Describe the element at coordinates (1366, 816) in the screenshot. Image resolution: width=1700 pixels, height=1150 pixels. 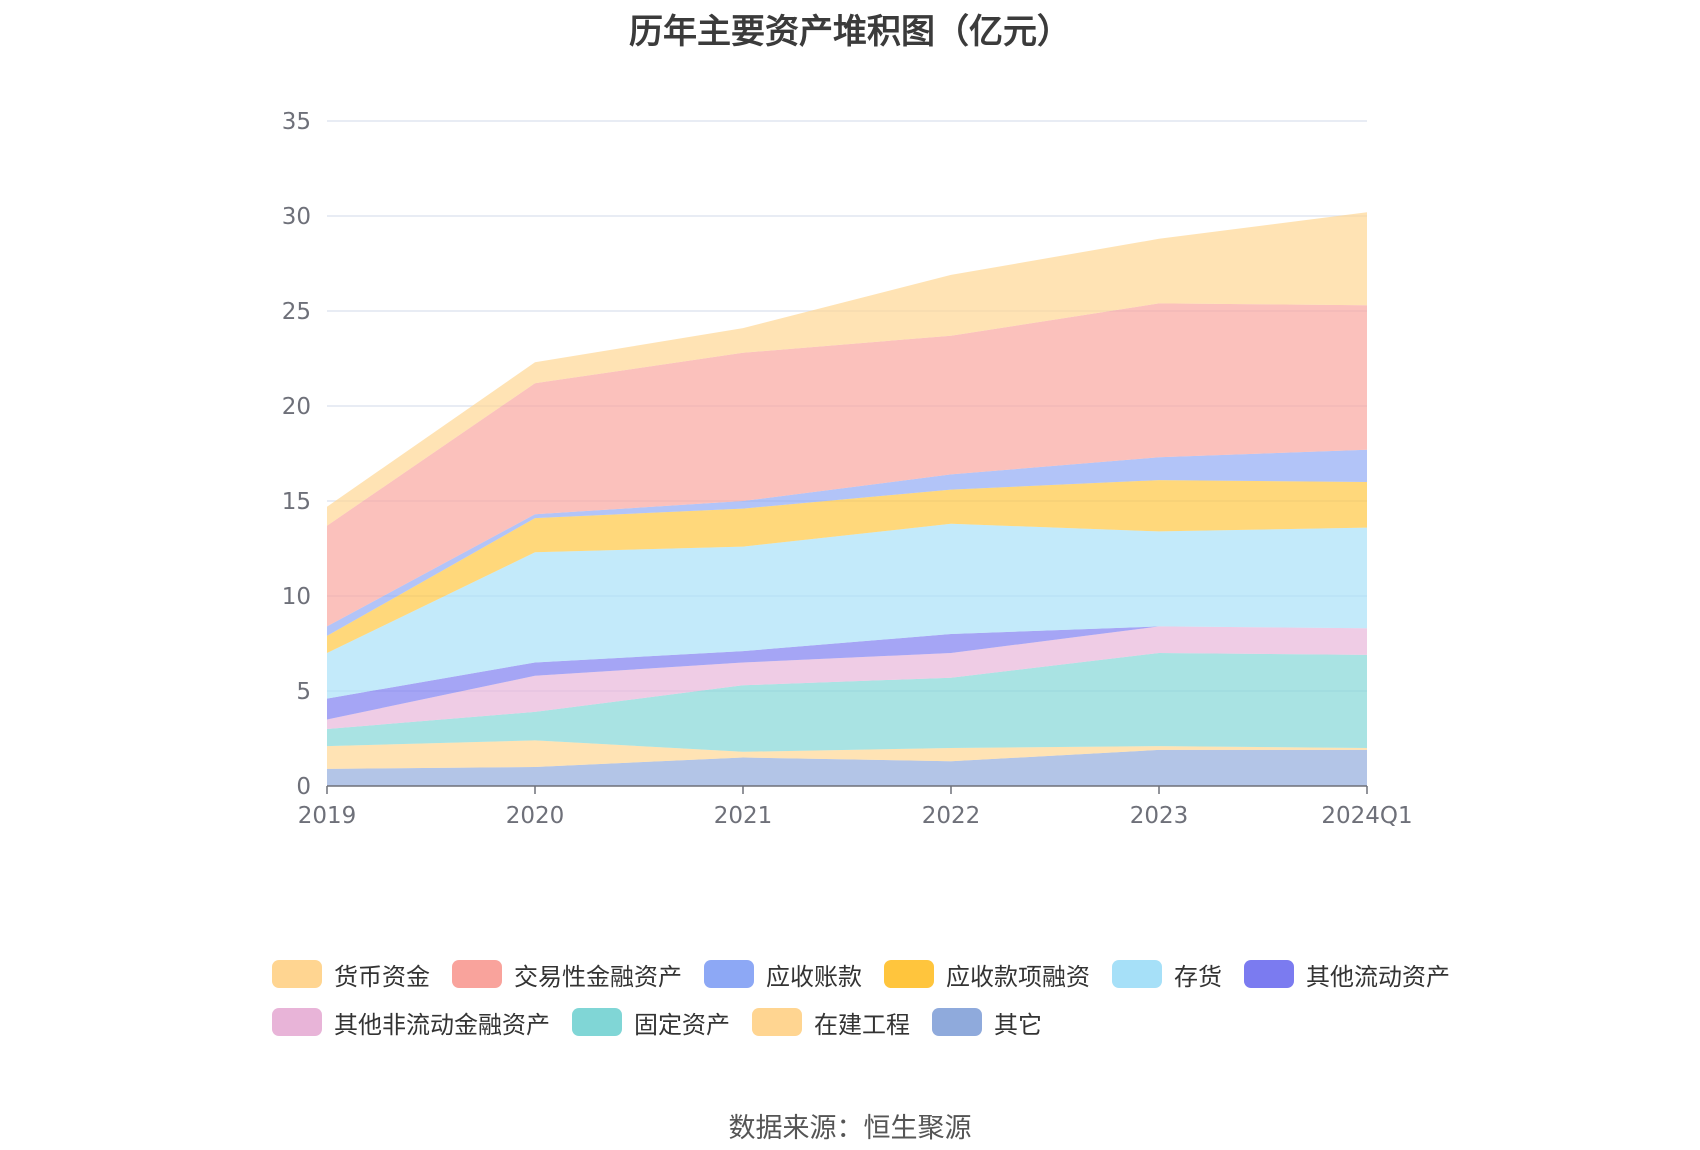
I see `x-tick-label: 2024Q1` at that location.